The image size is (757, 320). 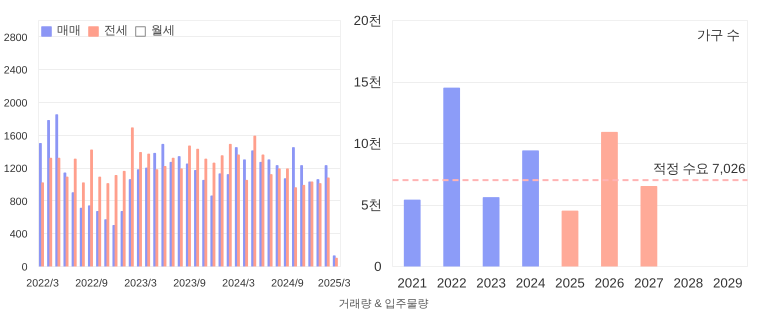 What do you see at coordinates (16, 136) in the screenshot?
I see `y-tick-label: 1600` at bounding box center [16, 136].